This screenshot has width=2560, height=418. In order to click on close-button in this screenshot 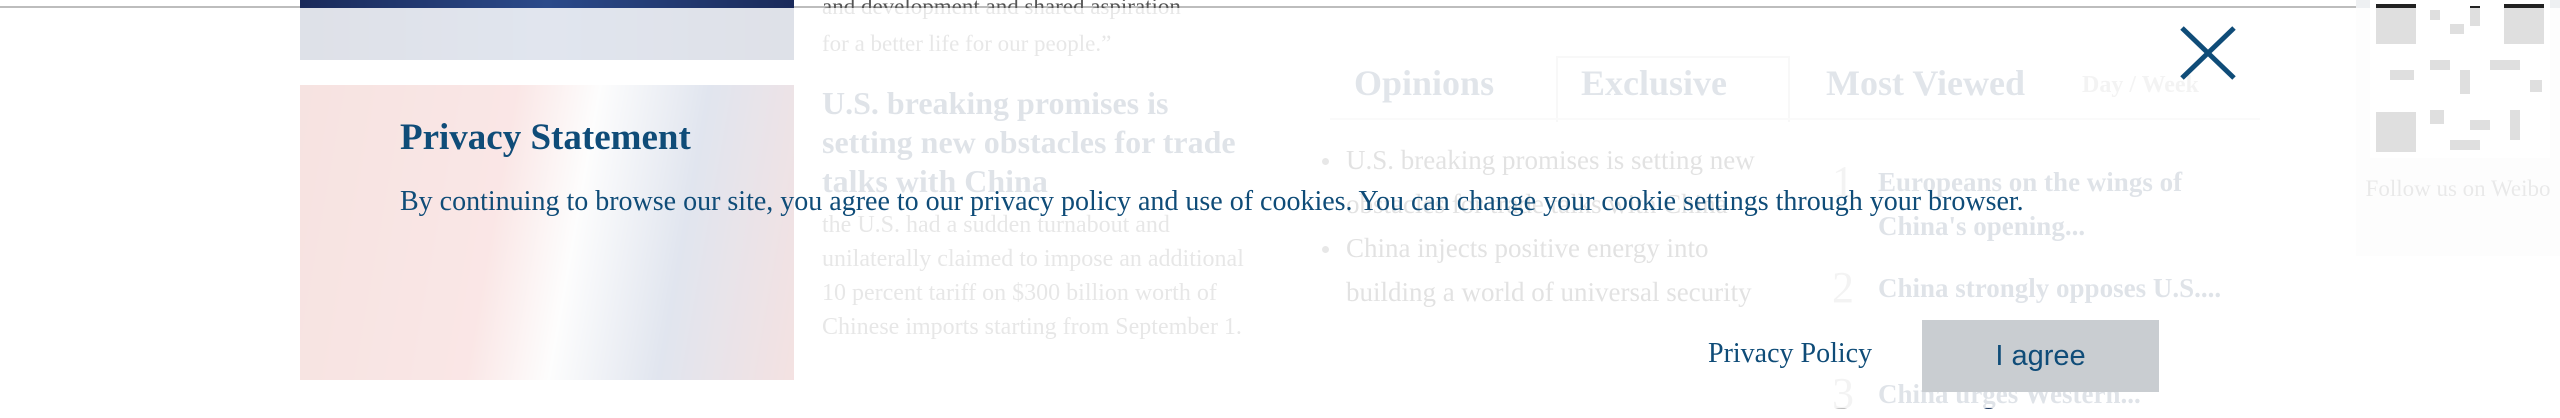, I will do `click(2208, 53)`.